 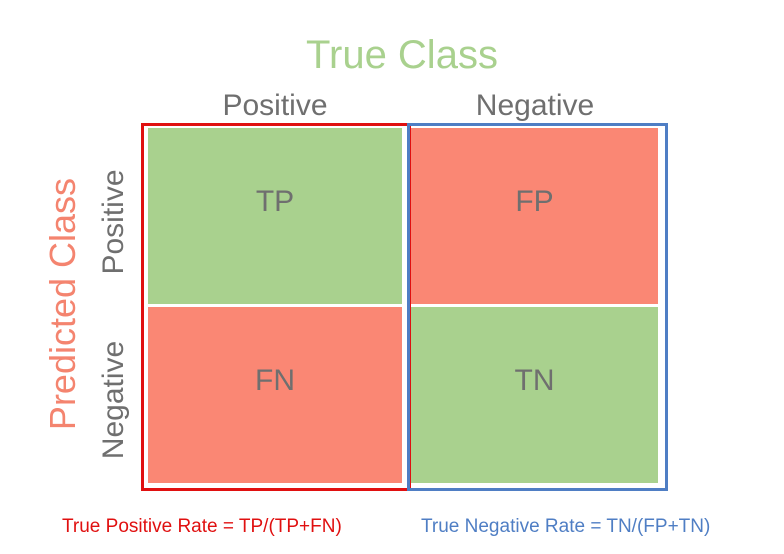 I want to click on column-label-negative: Negative, so click(x=535, y=105).